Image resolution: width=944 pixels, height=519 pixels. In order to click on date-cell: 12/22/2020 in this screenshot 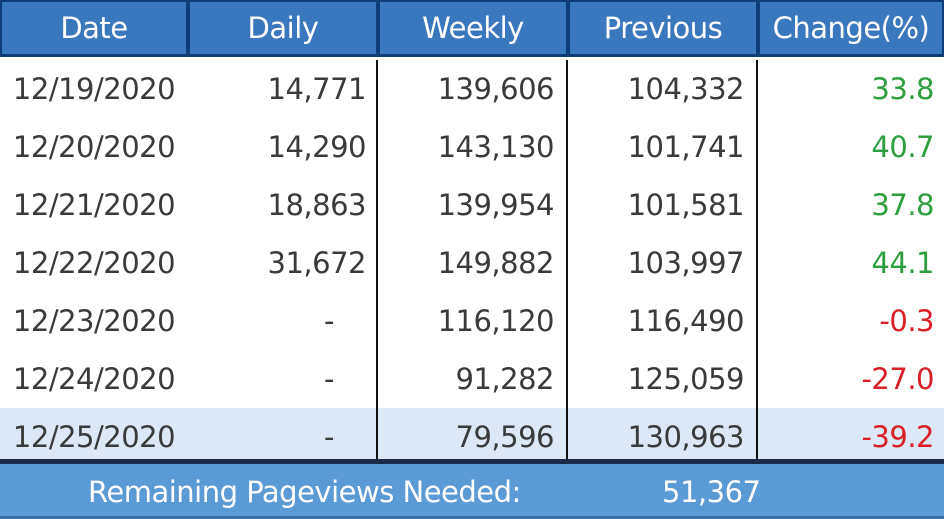, I will do `click(94, 263)`.